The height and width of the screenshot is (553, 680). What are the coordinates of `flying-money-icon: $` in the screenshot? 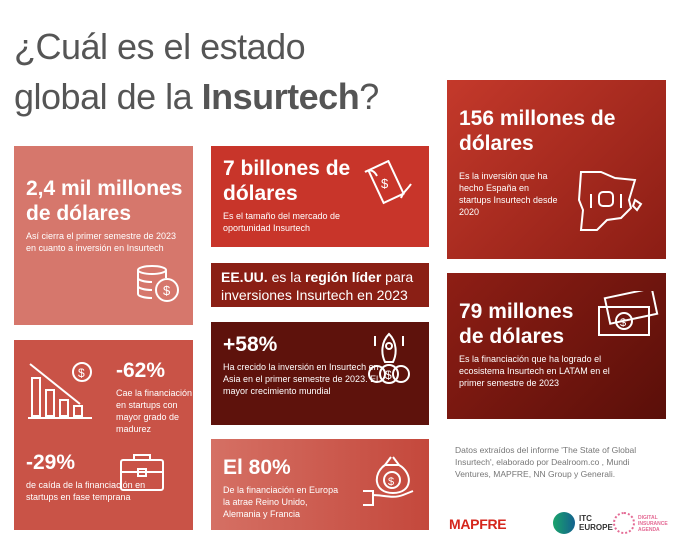 It's located at (388, 185).